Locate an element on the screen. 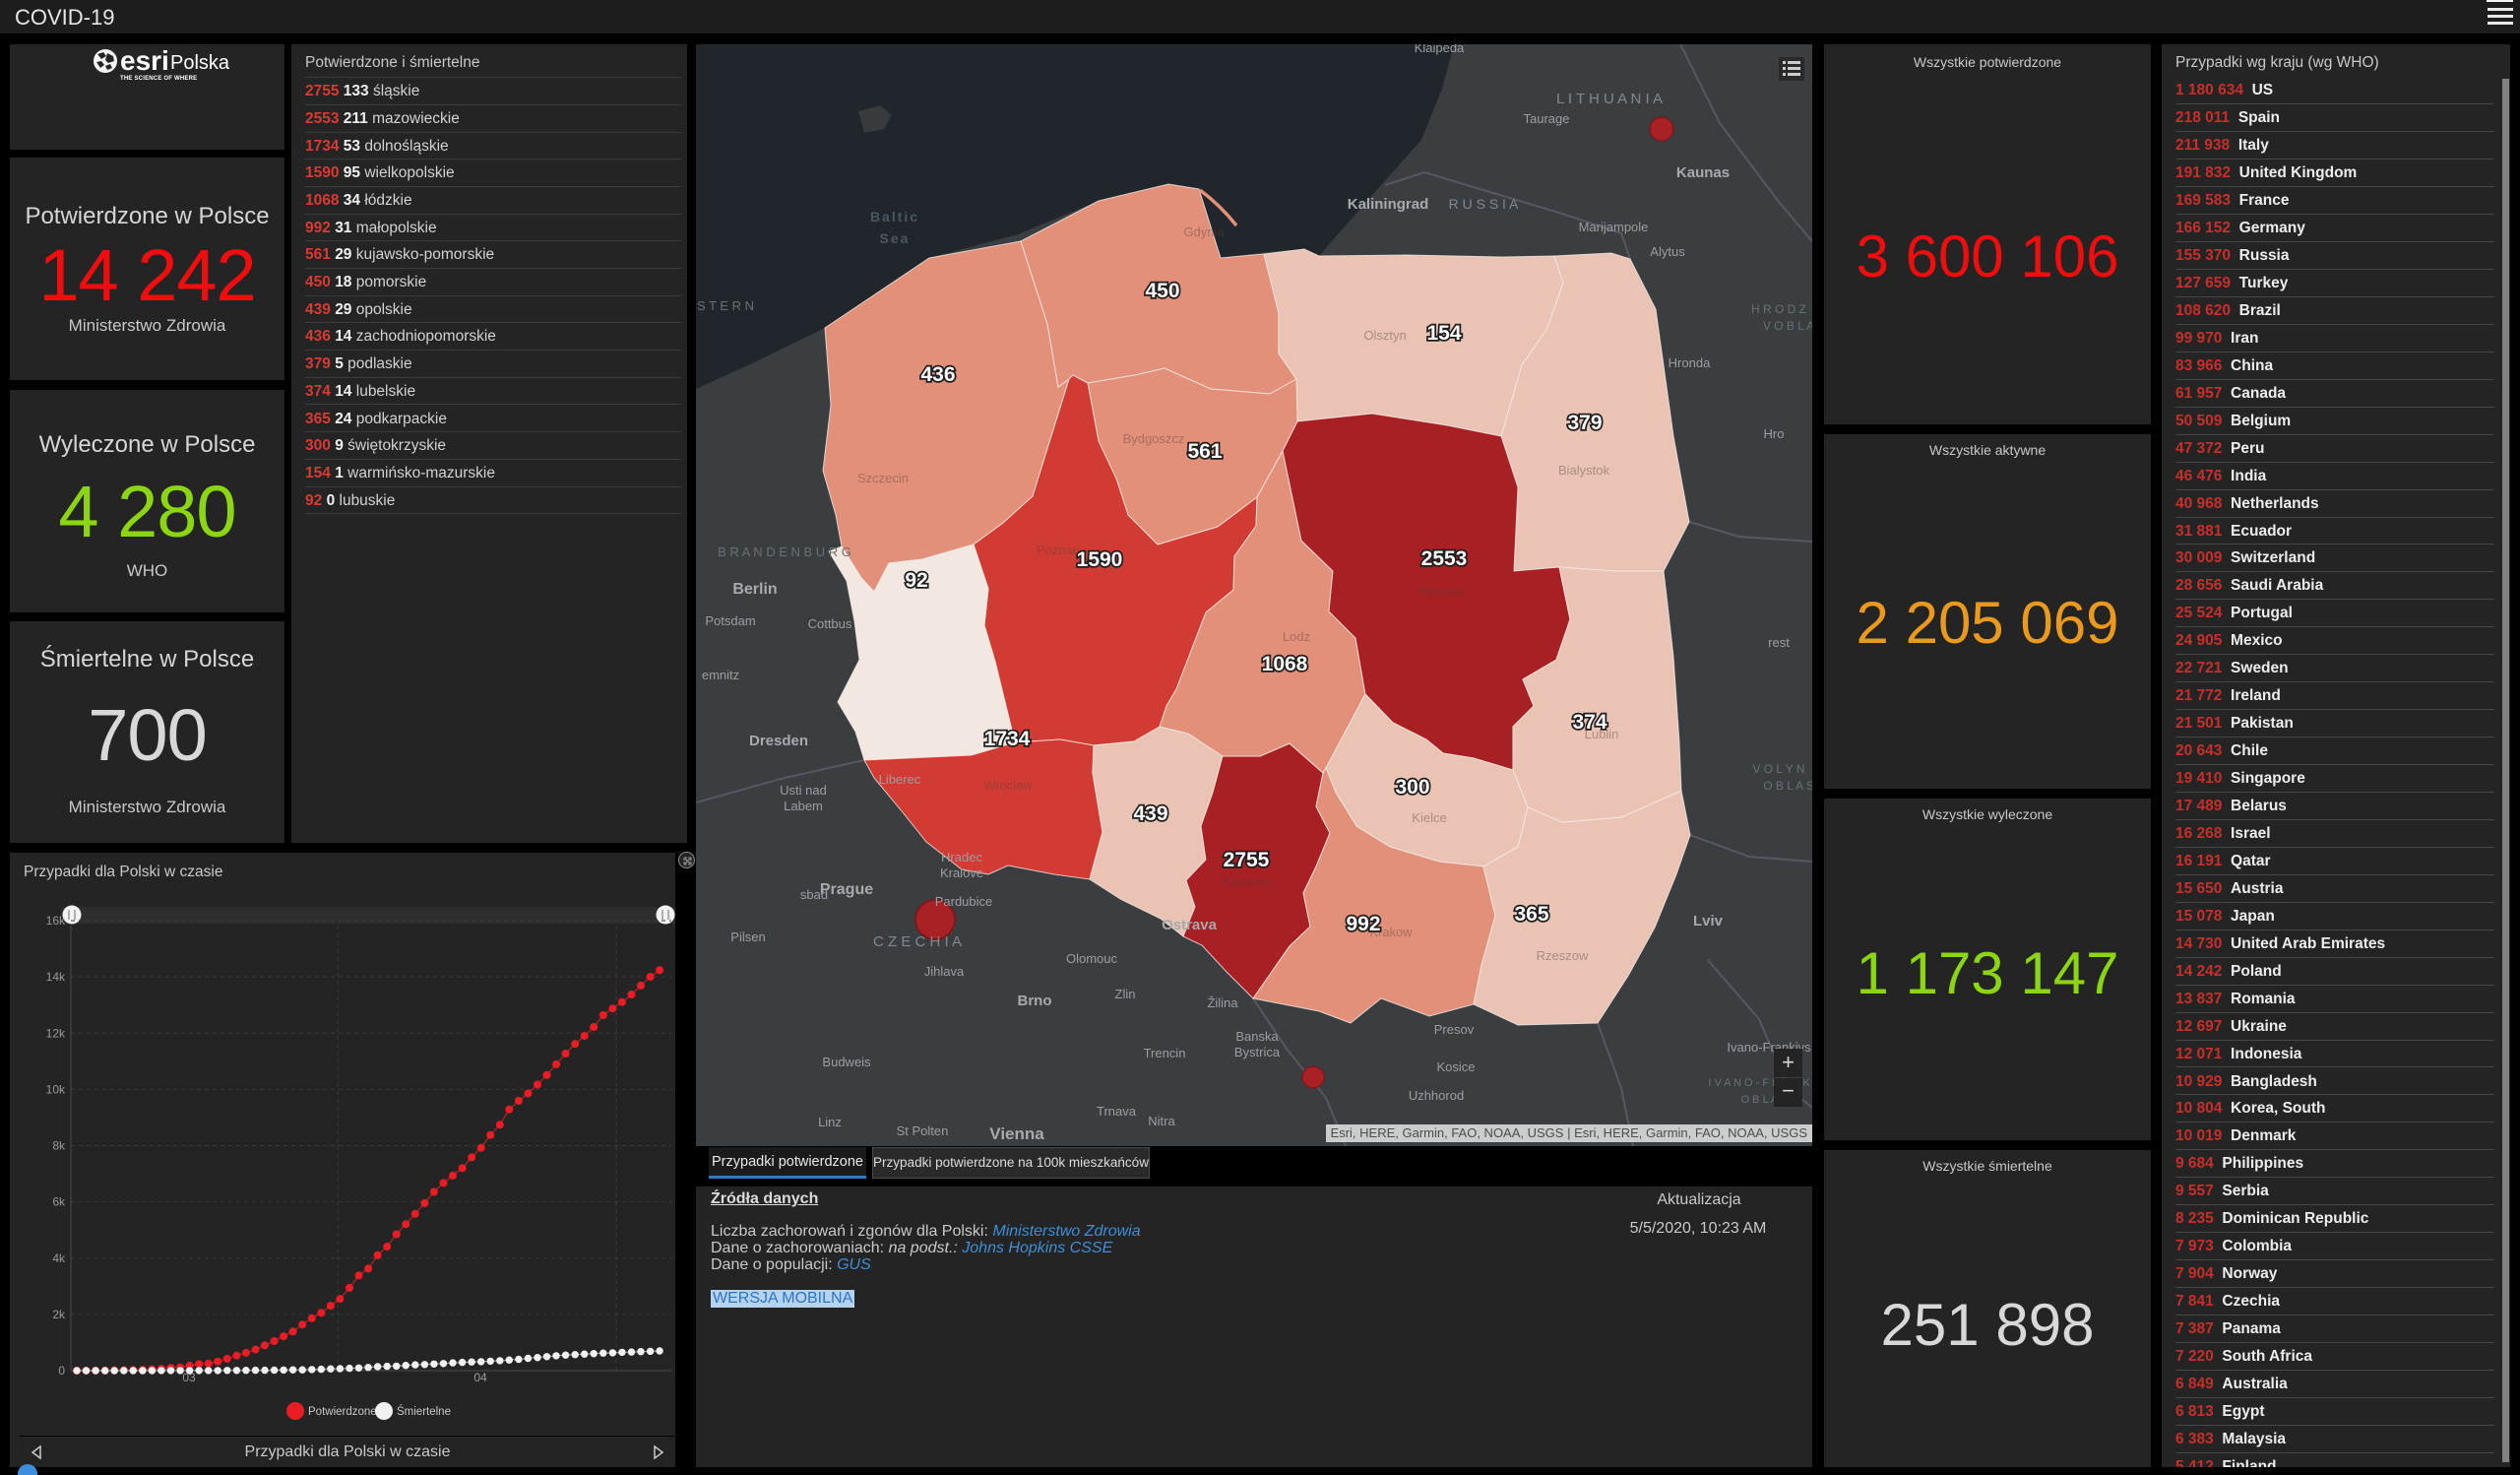  svg-text: Liberec is located at coordinates (900, 779).